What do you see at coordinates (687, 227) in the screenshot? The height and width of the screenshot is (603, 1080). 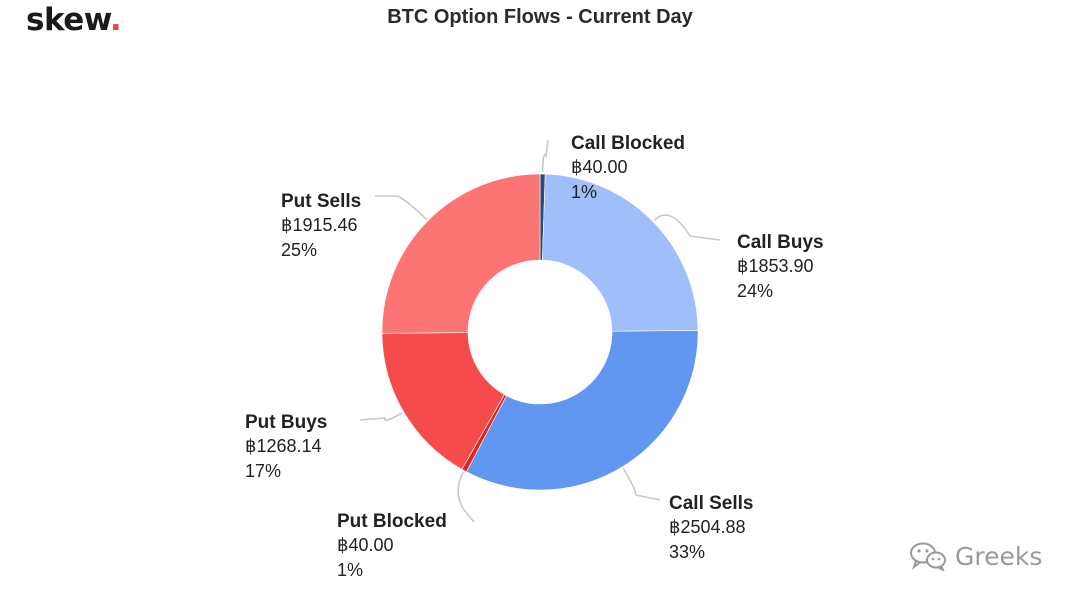 I see `connector-call-buys` at bounding box center [687, 227].